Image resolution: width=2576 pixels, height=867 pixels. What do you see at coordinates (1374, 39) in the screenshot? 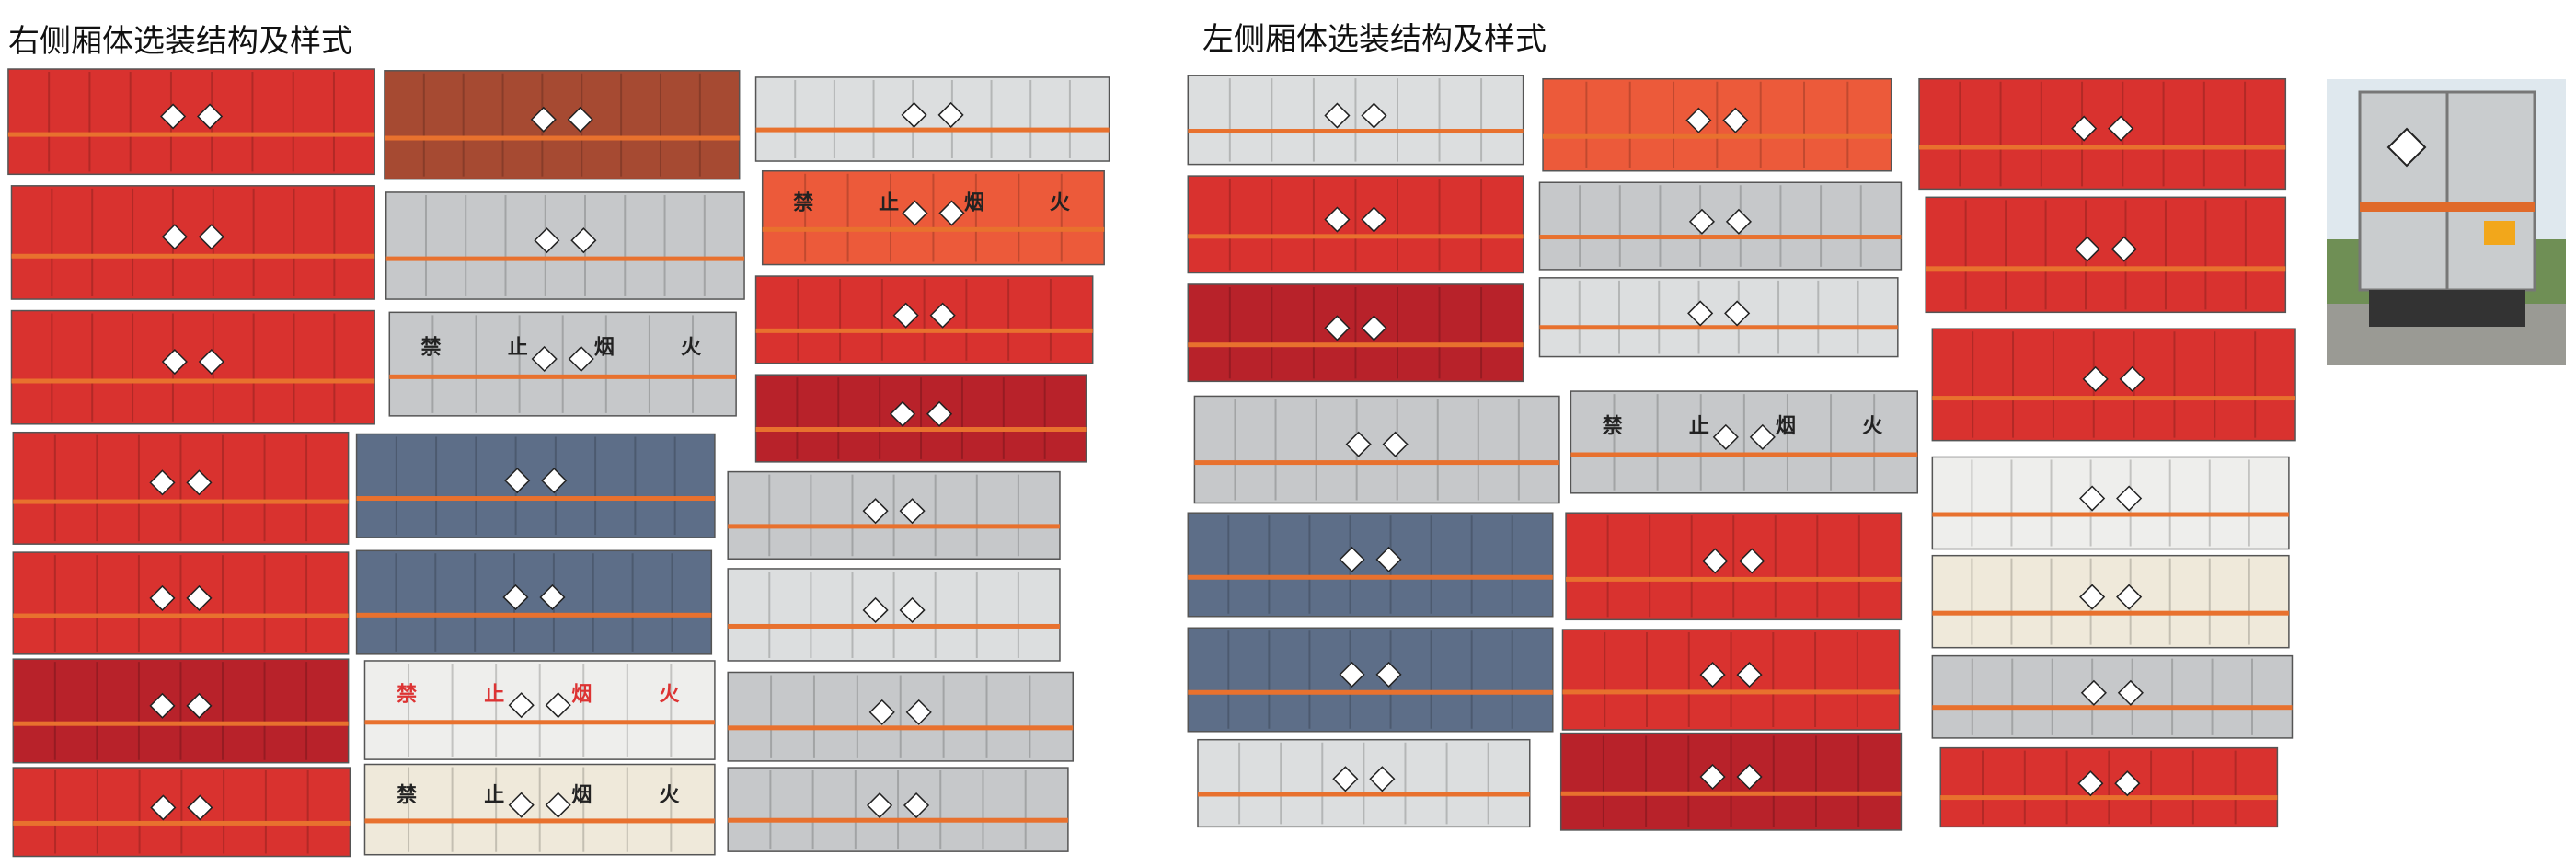
I see `section-title: 左侧厢体选装结构及样式` at bounding box center [1374, 39].